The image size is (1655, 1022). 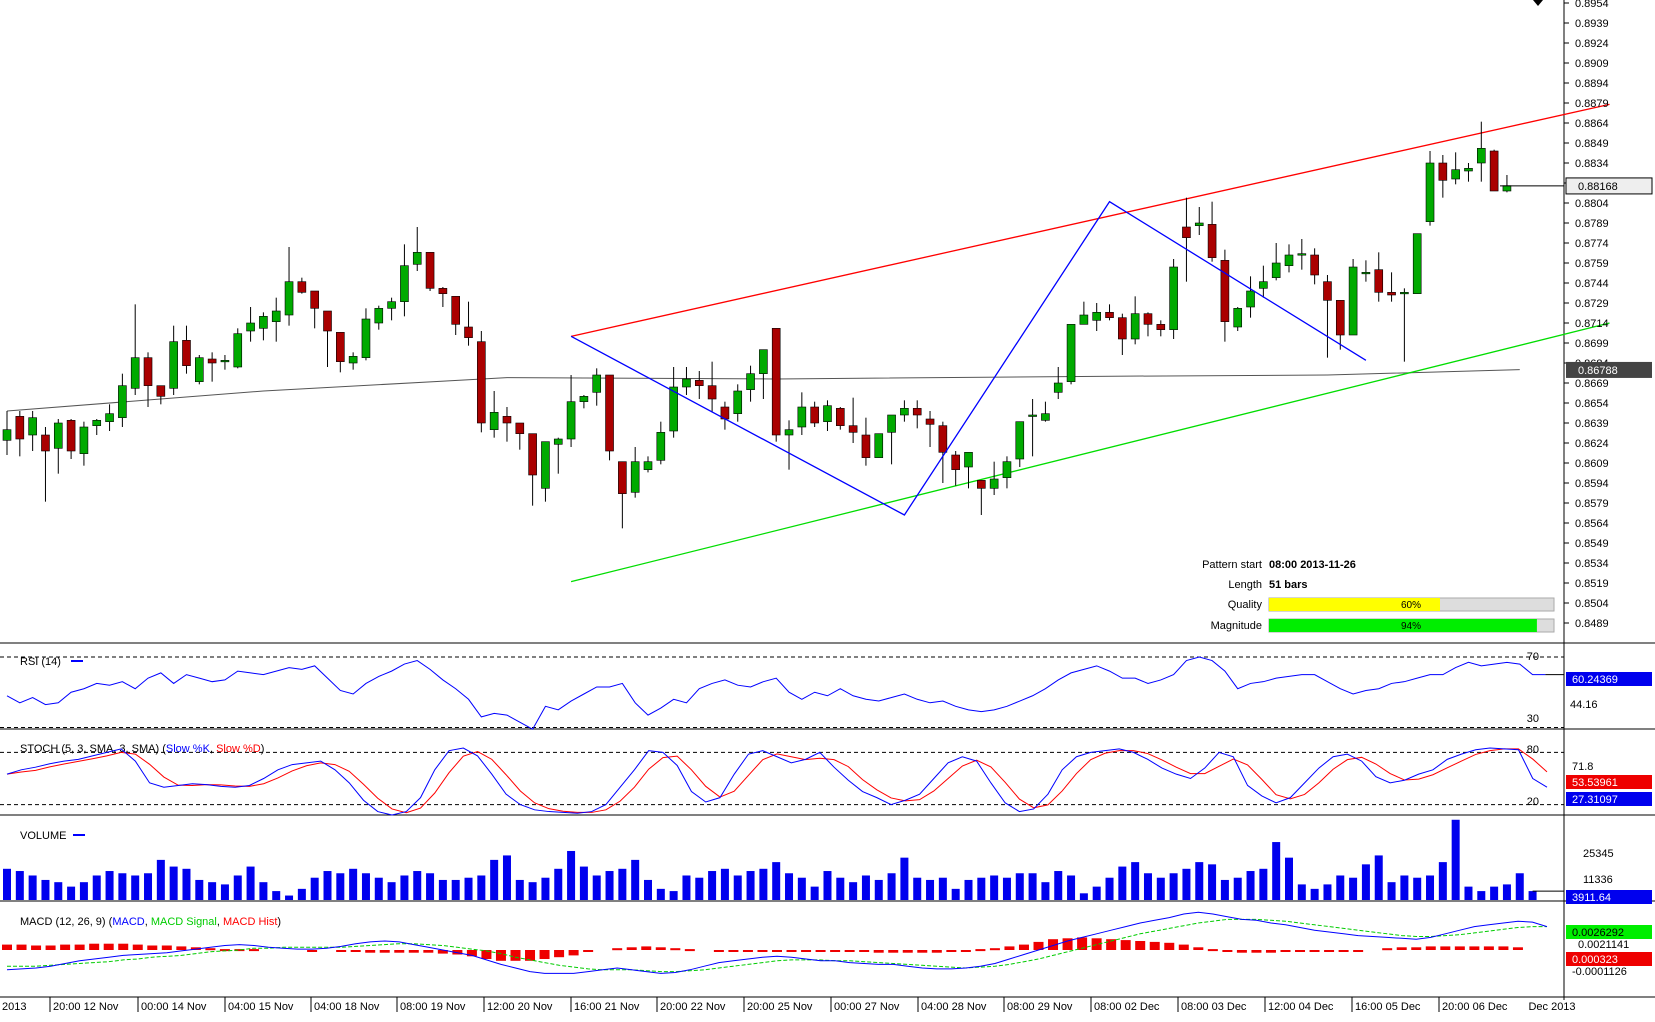 What do you see at coordinates (1592, 544) in the screenshot?
I see `price-tick-label: 0.8549` at bounding box center [1592, 544].